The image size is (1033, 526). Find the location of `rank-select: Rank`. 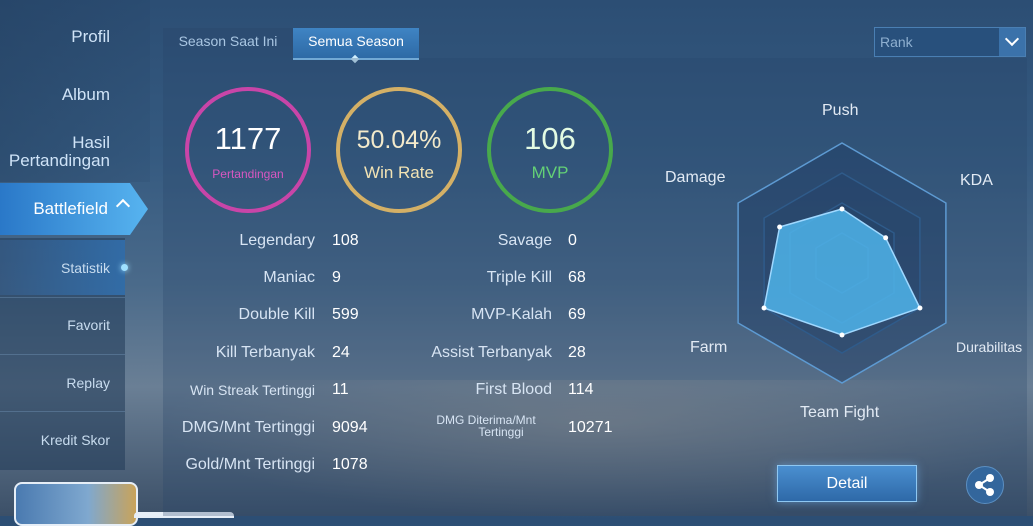

rank-select: Rank is located at coordinates (950, 42).